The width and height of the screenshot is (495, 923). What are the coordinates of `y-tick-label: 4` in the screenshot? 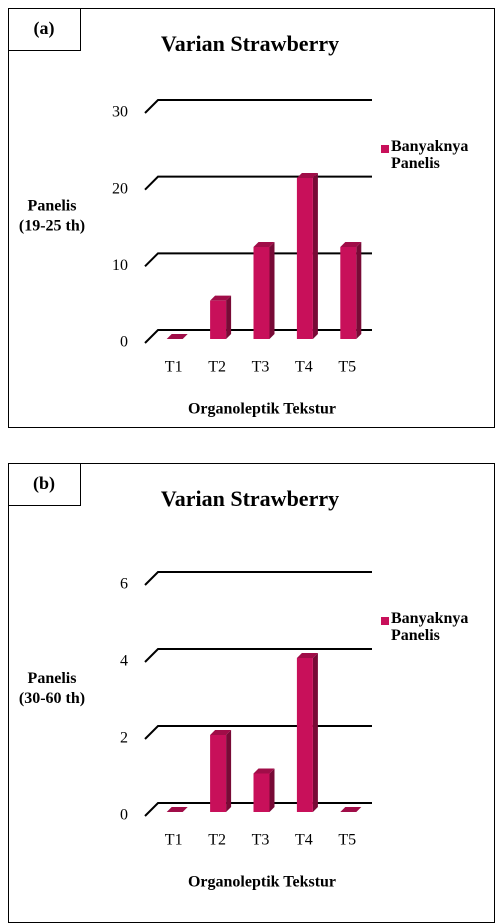 It's located at (124, 661).